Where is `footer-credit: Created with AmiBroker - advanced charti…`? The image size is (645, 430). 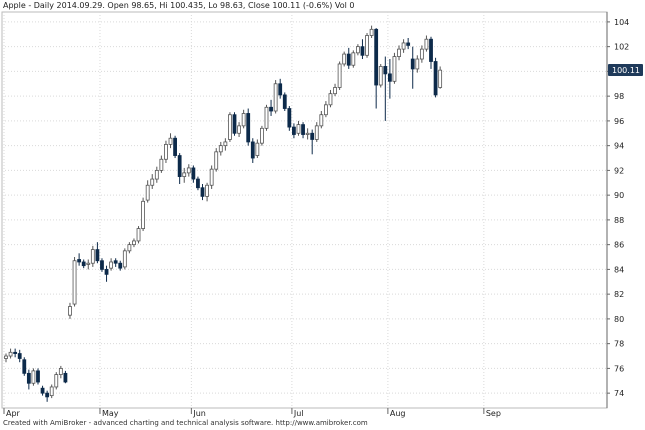 footer-credit: Created with AmiBroker - advanced charti… is located at coordinates (185, 423).